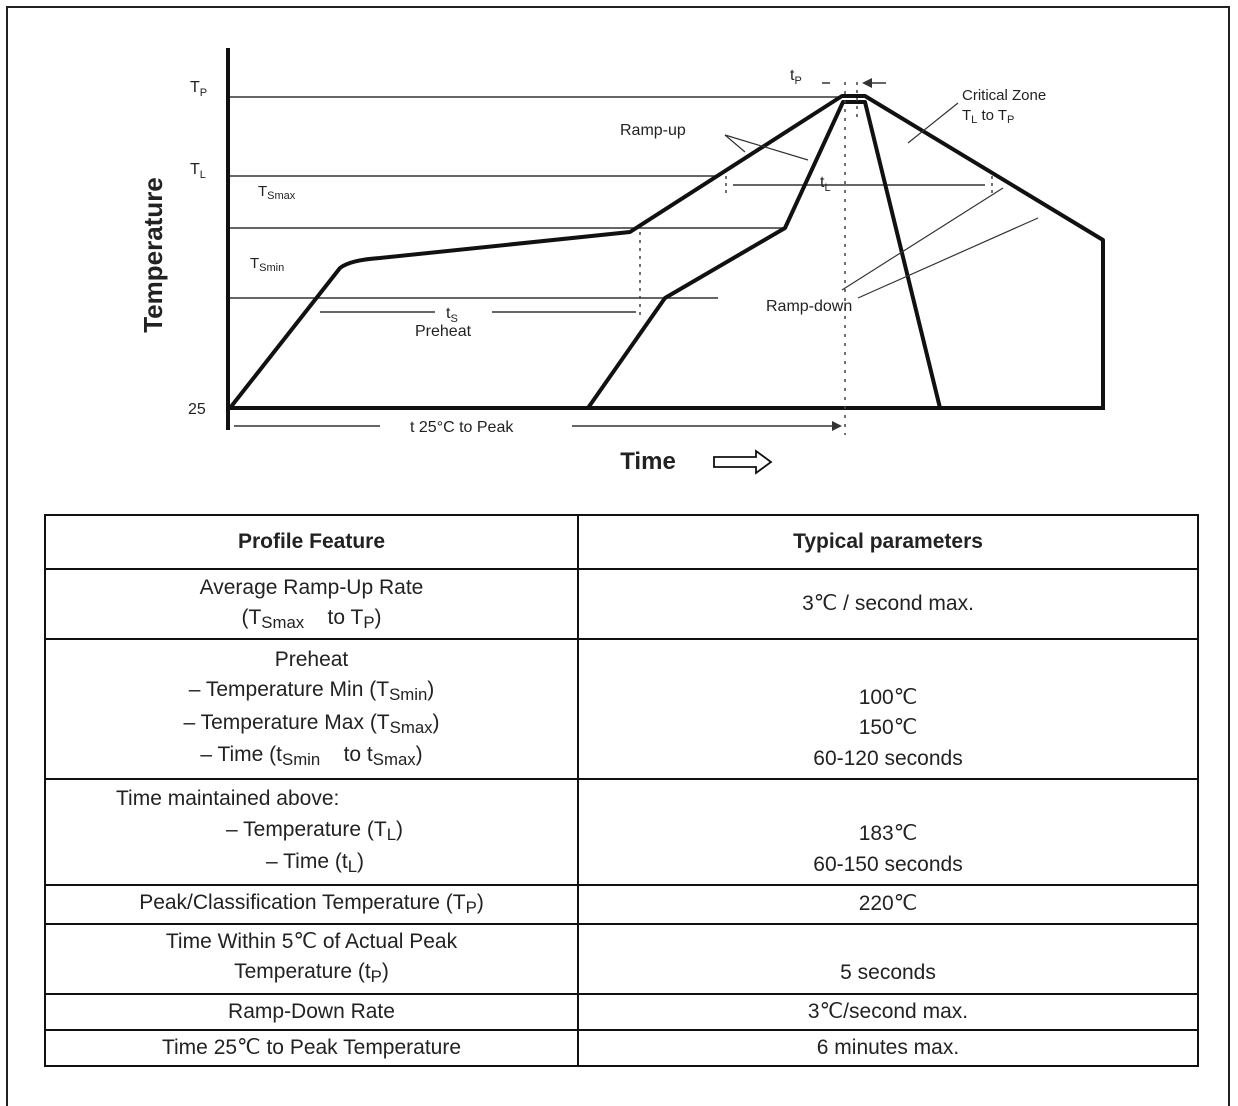 The width and height of the screenshot is (1238, 1106). I want to click on ramp-down-label: Ramp-down, so click(809, 306).